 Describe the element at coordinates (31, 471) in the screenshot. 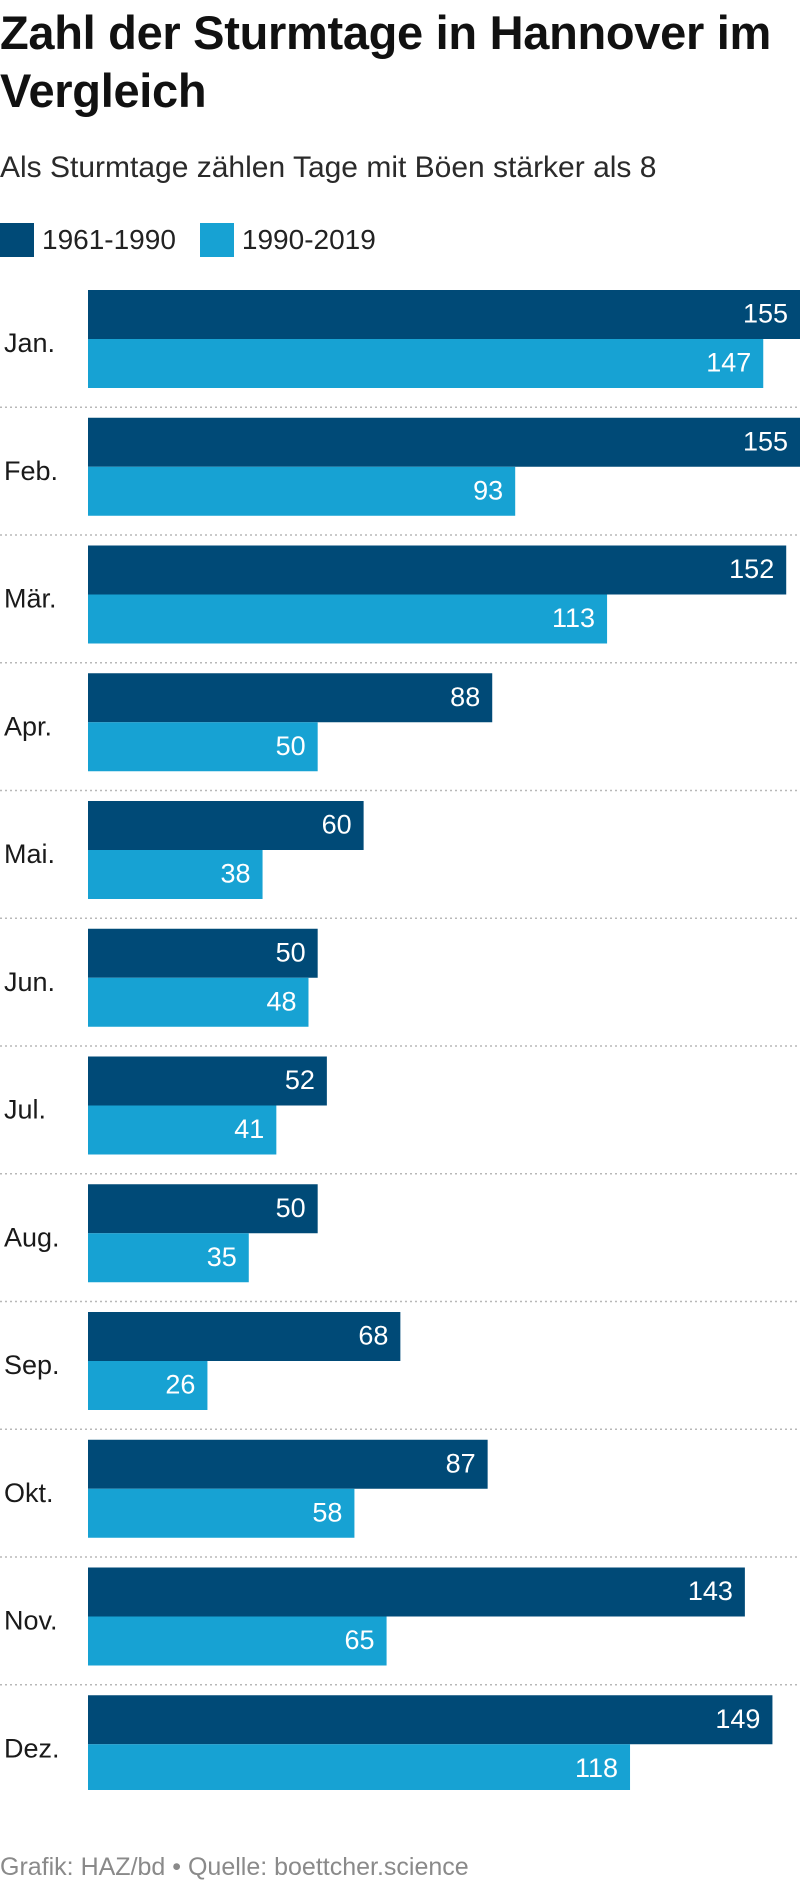

I see `category-label: Feb.` at that location.